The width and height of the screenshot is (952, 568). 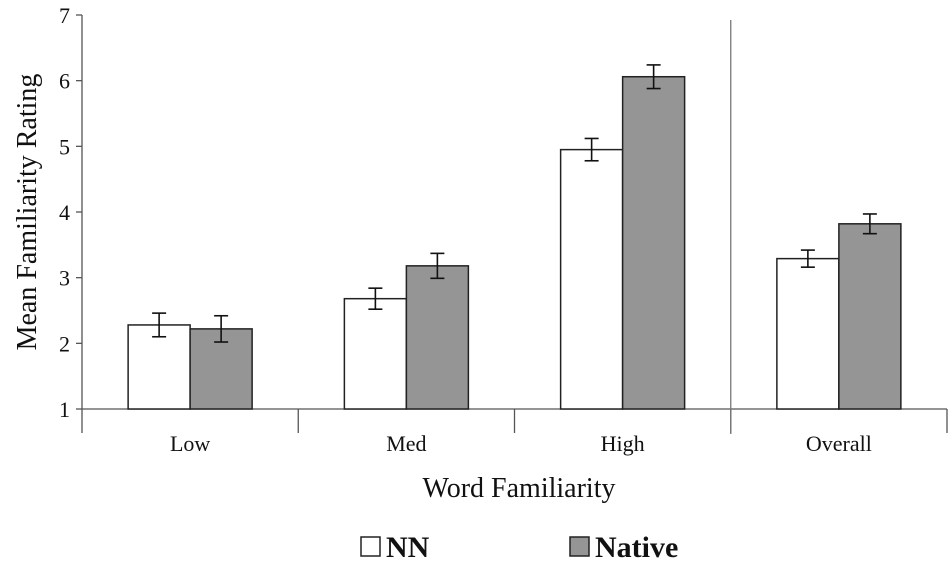 I want to click on bar-nn-low, so click(x=159, y=367).